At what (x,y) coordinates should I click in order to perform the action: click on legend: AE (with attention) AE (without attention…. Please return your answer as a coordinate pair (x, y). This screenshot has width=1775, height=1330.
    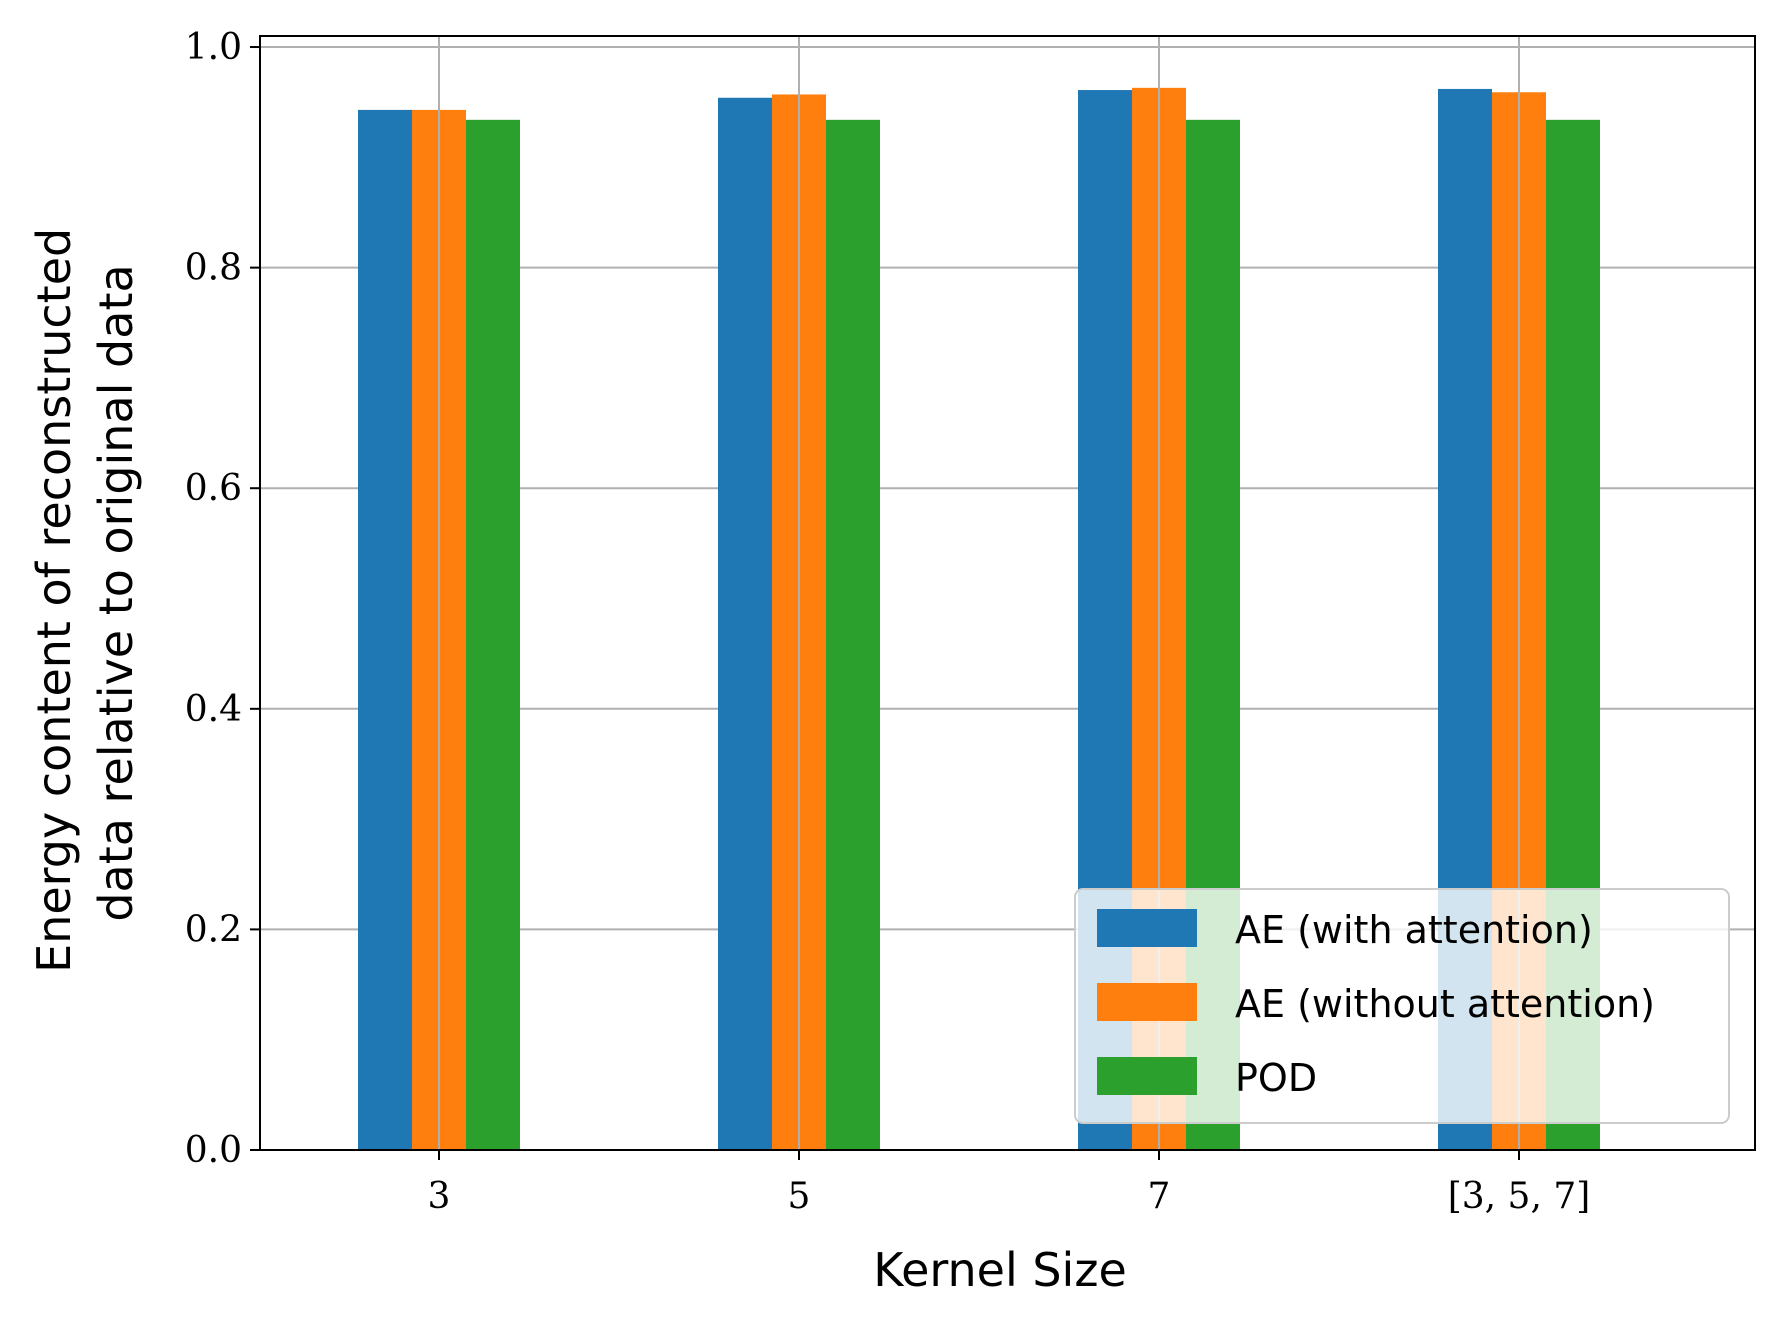
    Looking at the image, I should click on (1402, 1006).